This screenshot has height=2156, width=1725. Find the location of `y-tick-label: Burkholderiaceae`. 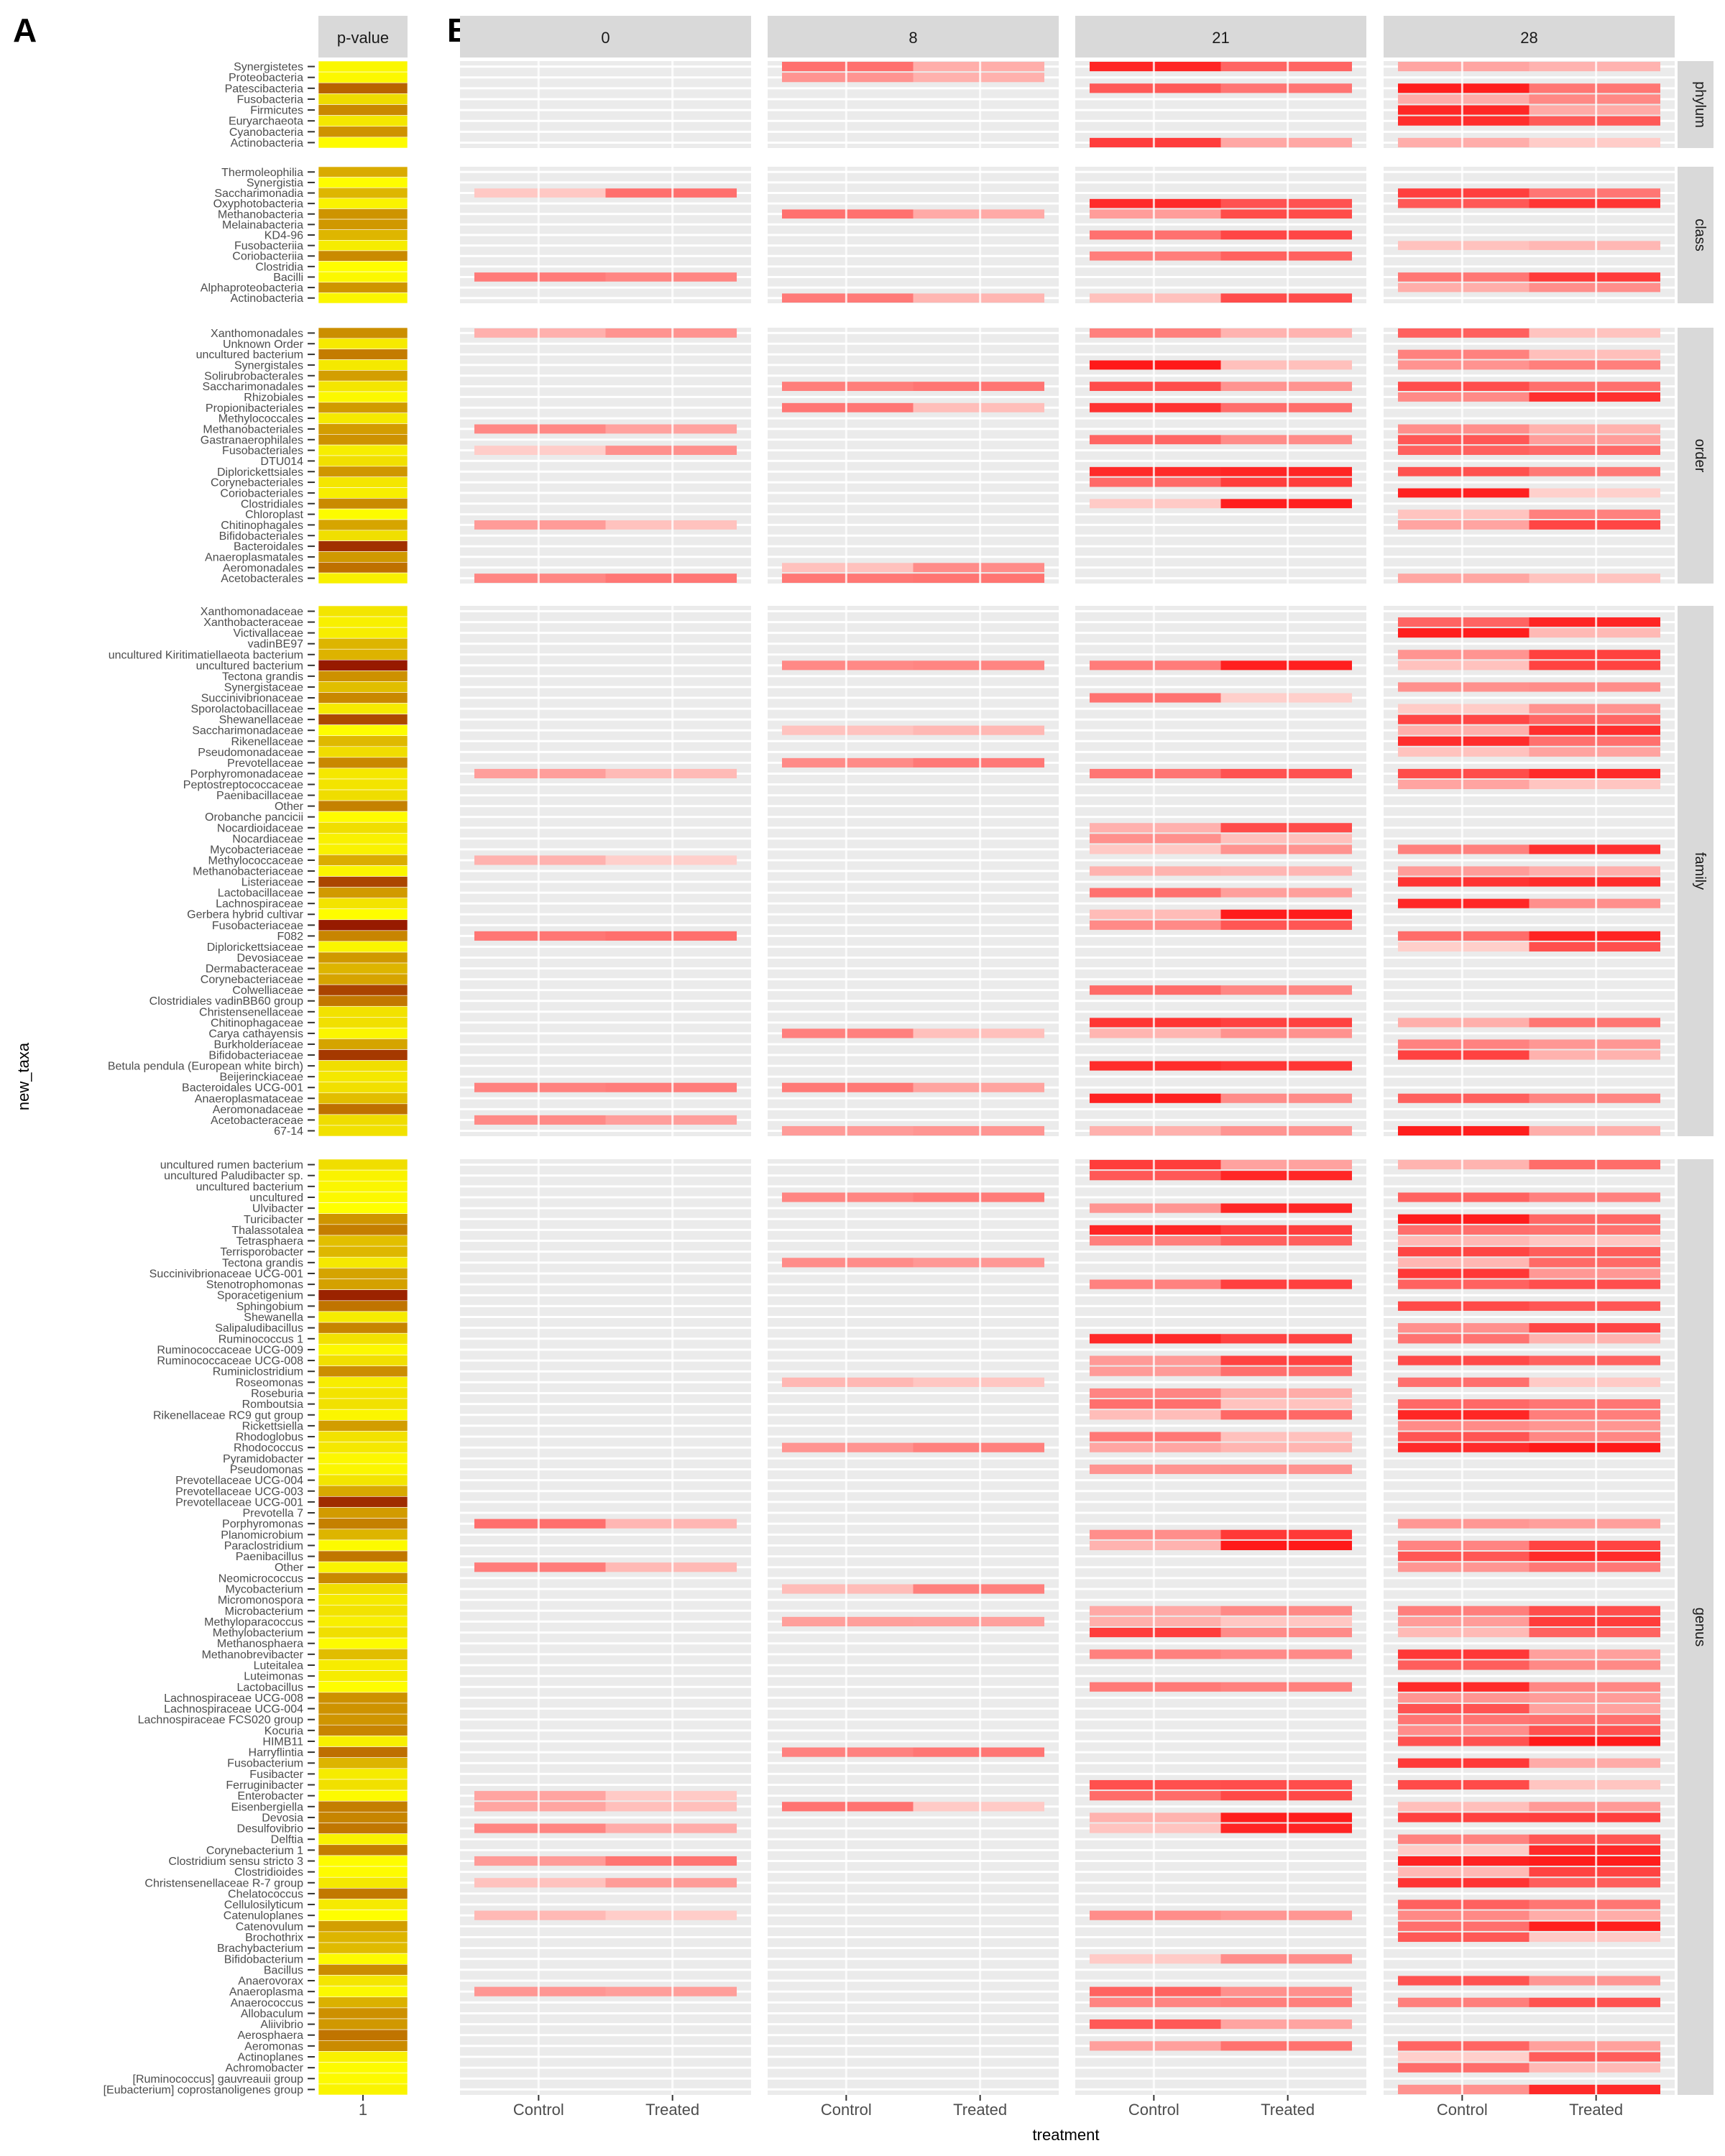

y-tick-label: Burkholderiaceae is located at coordinates (258, 1044).